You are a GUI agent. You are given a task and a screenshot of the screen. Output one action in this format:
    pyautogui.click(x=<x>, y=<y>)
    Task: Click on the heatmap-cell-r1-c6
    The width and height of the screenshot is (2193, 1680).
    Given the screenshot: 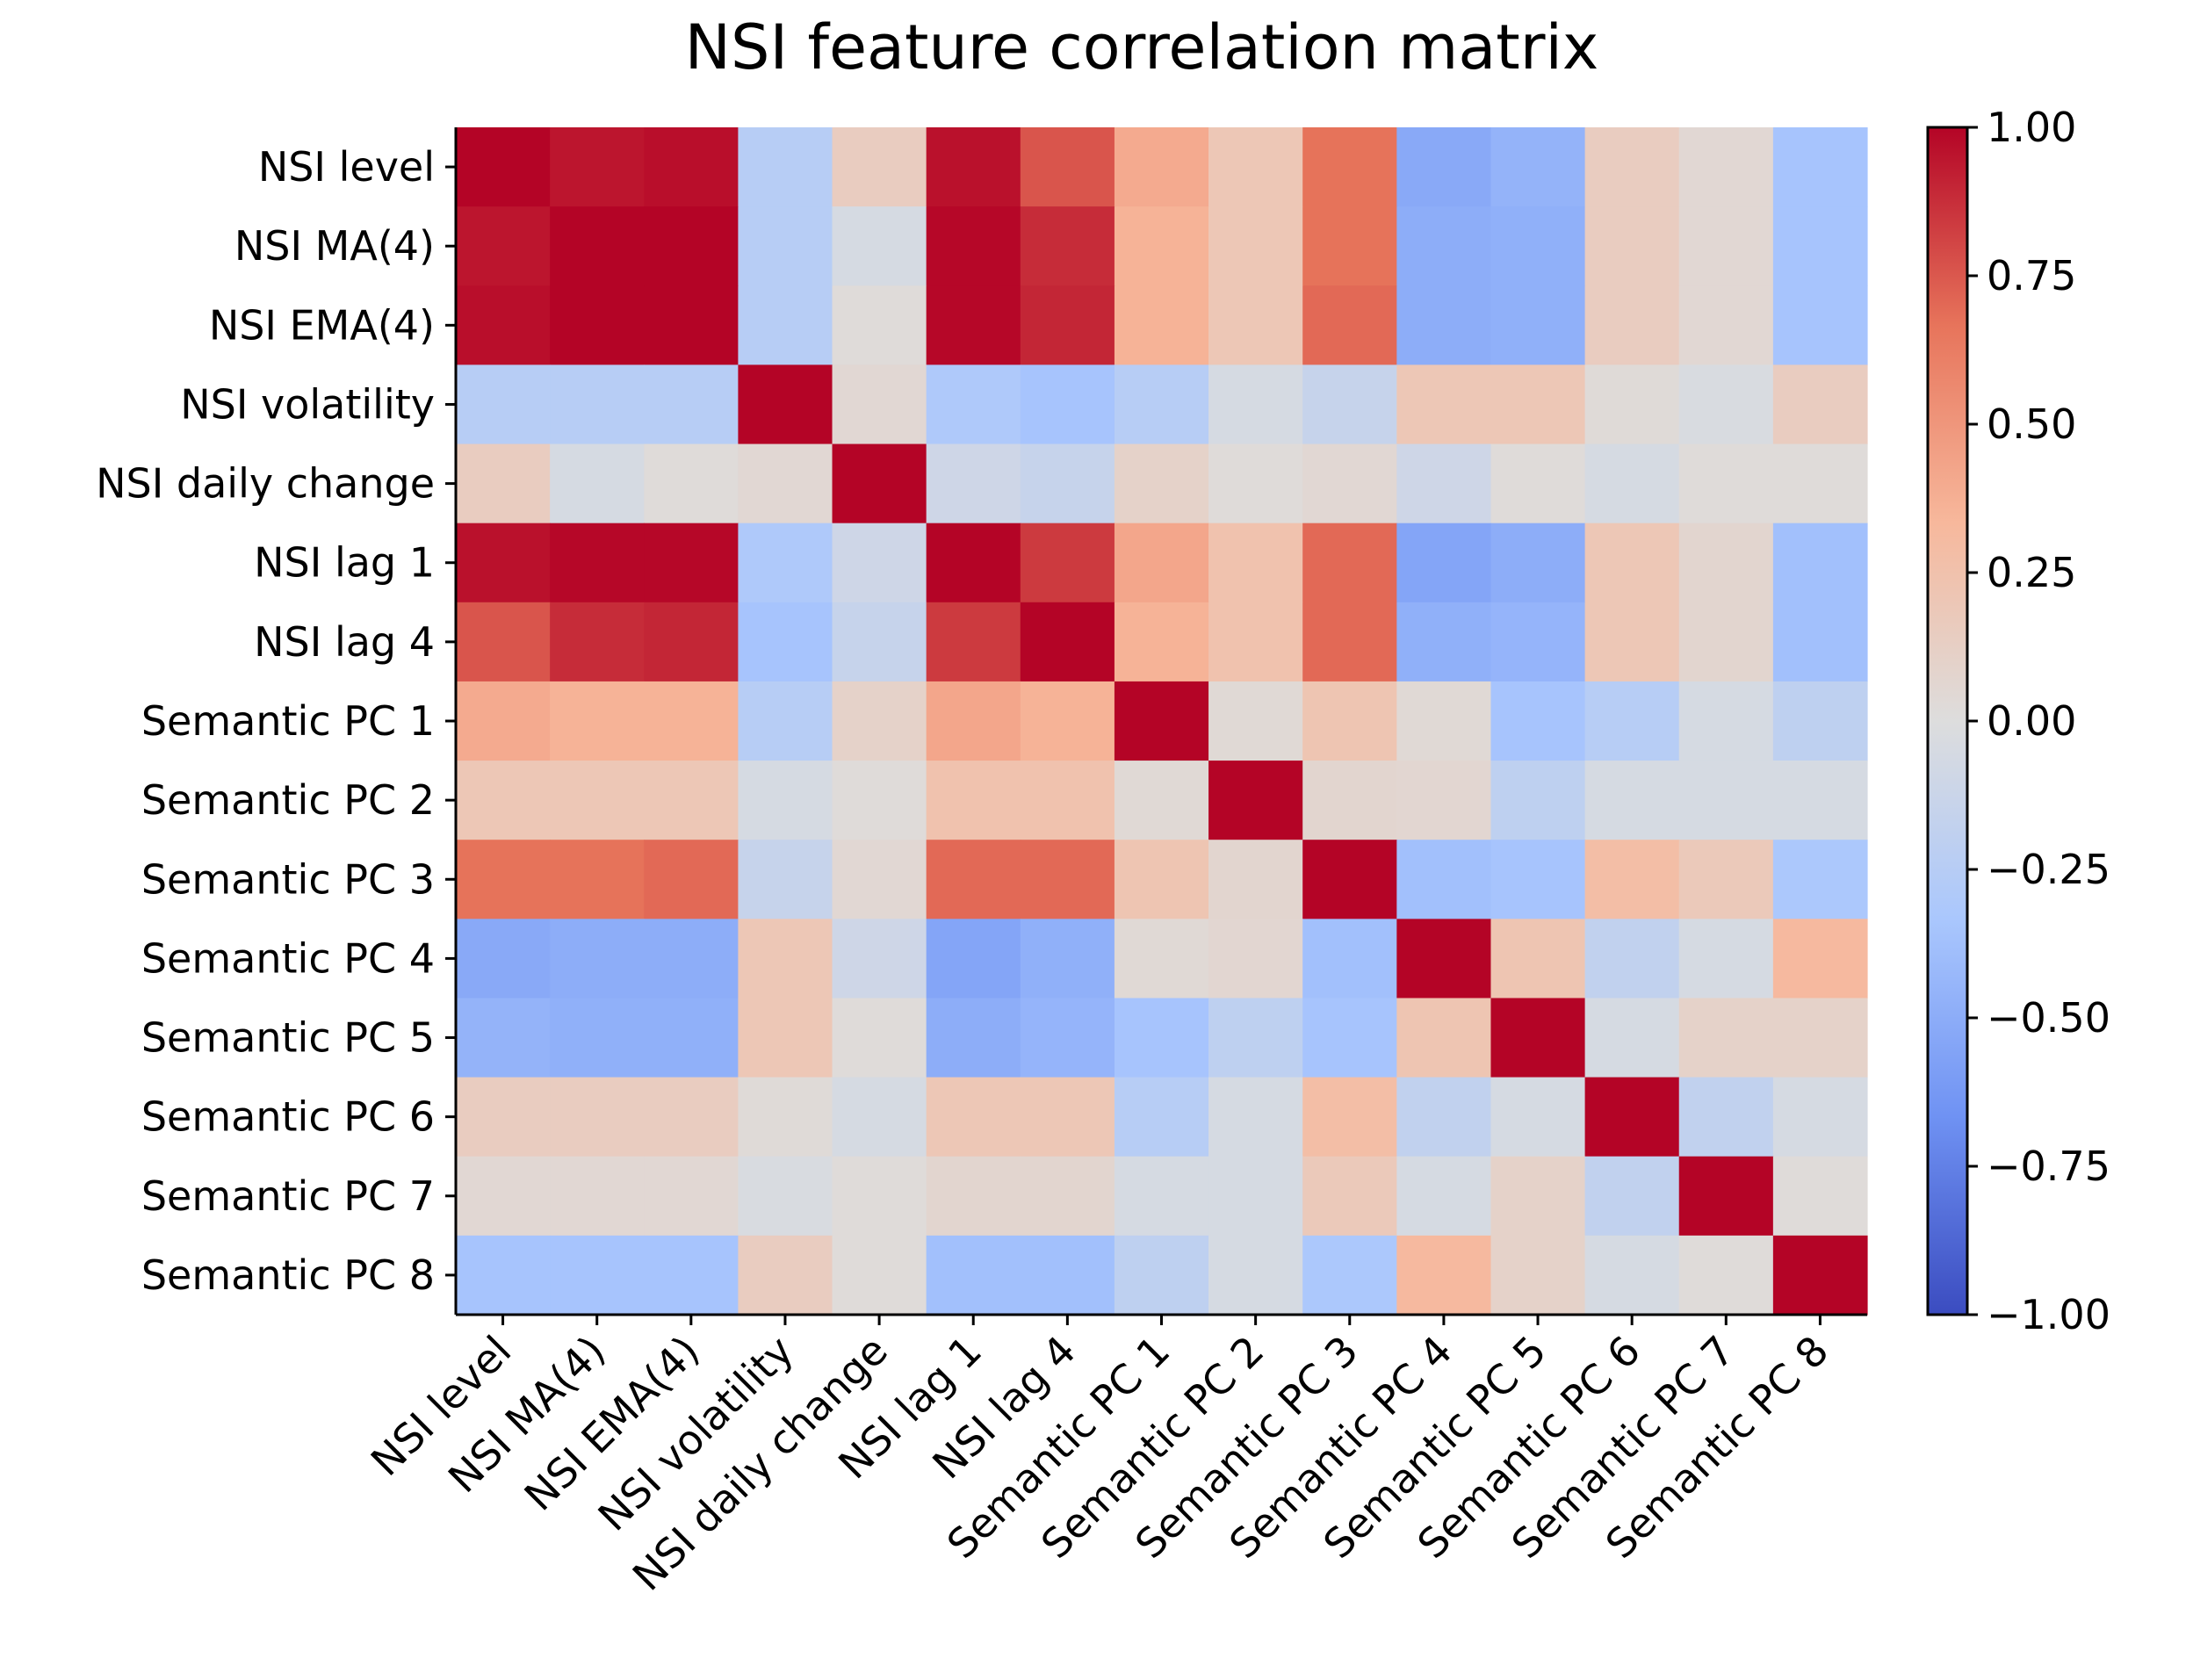 What is the action you would take?
    pyautogui.click(x=1067, y=246)
    